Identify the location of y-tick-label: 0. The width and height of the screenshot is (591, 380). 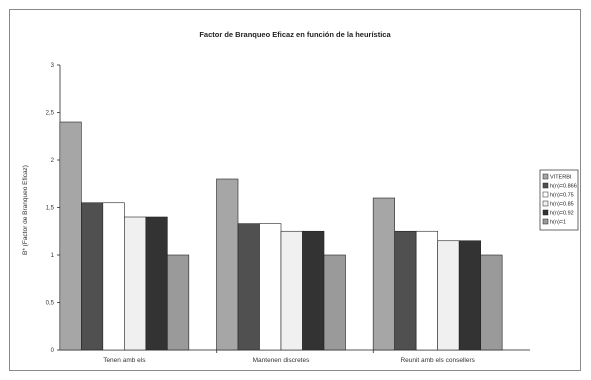
(53, 351).